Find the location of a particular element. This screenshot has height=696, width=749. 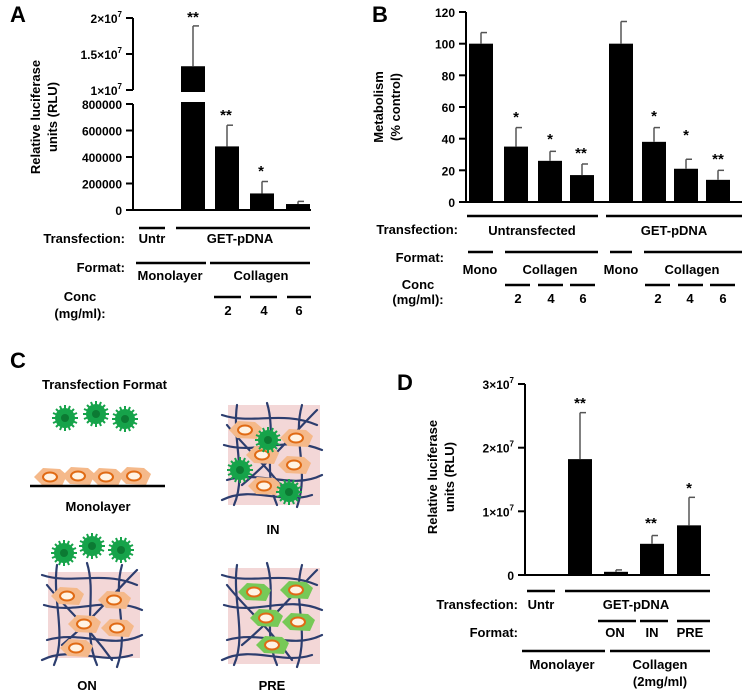

in-illustration: IN is located at coordinates (272, 469).